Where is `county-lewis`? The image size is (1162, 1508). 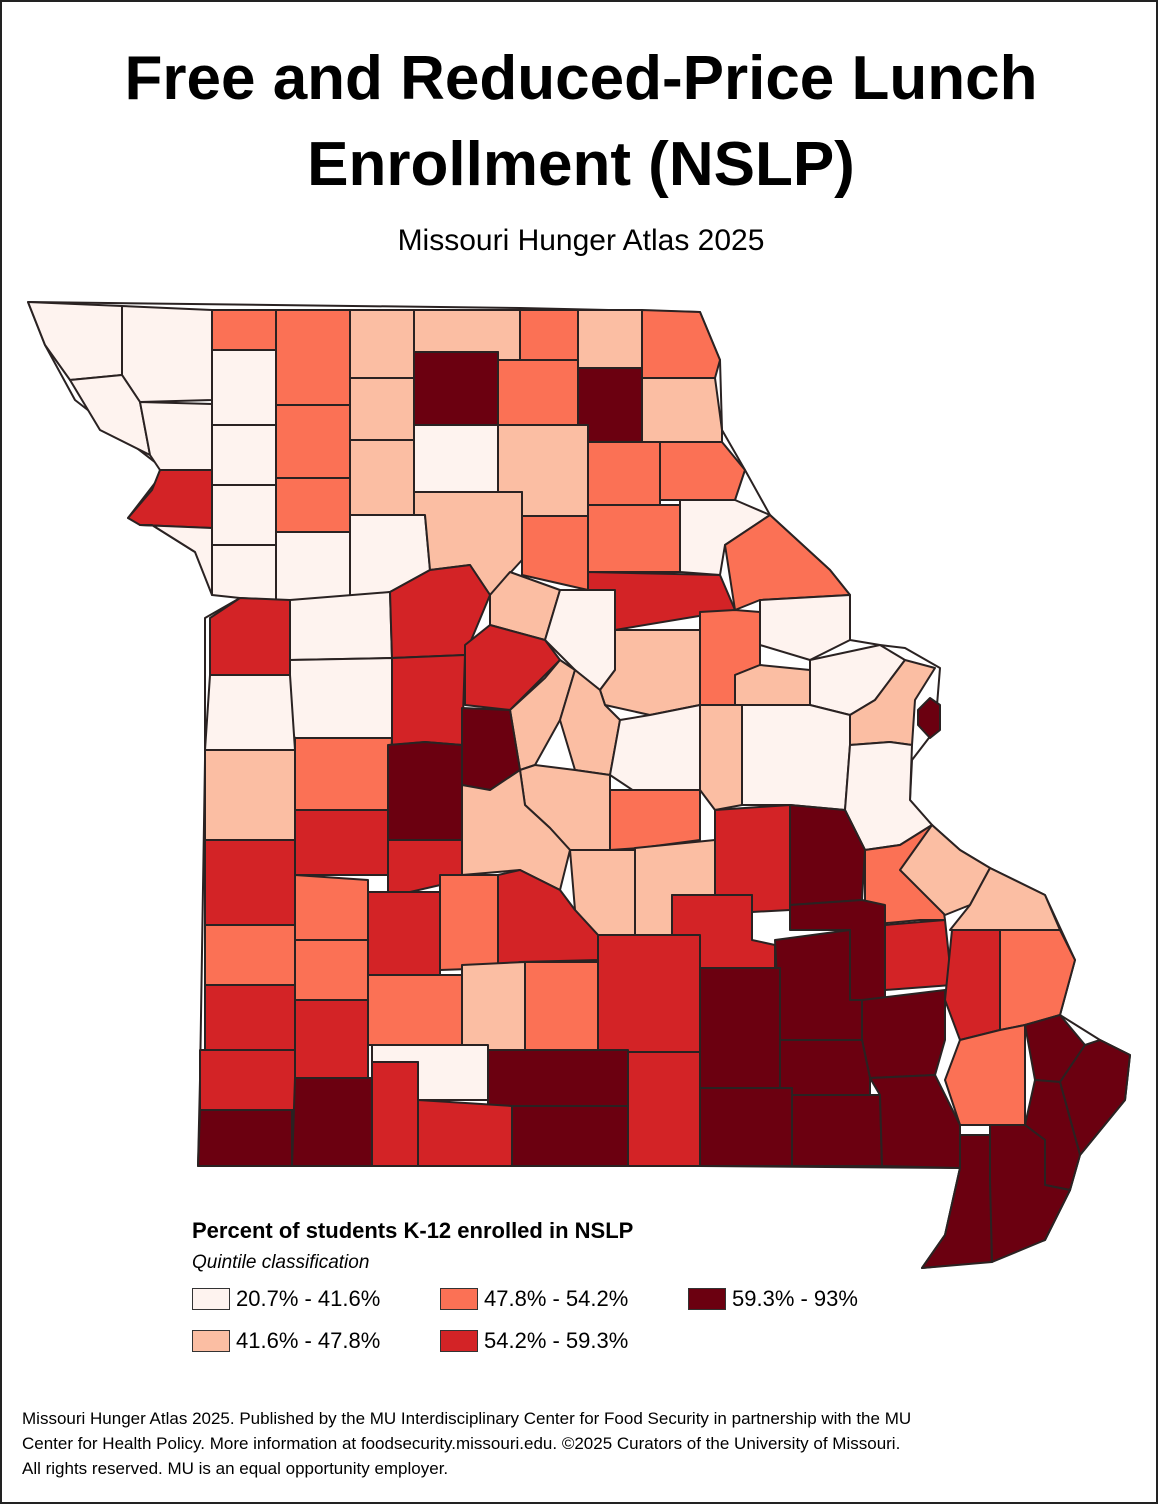
county-lewis is located at coordinates (682, 410).